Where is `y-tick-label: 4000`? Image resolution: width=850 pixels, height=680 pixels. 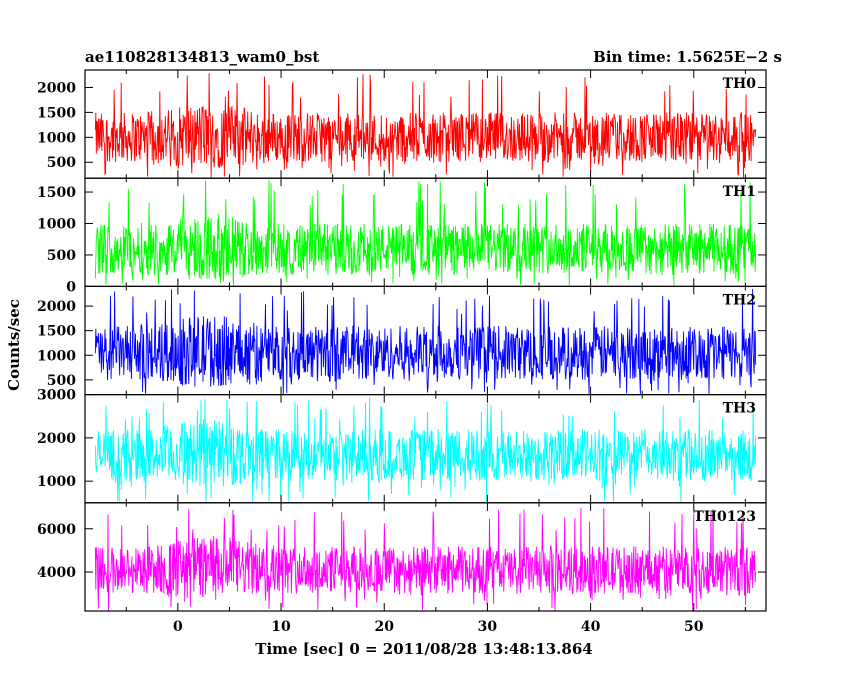
y-tick-label: 4000 is located at coordinates (56, 573).